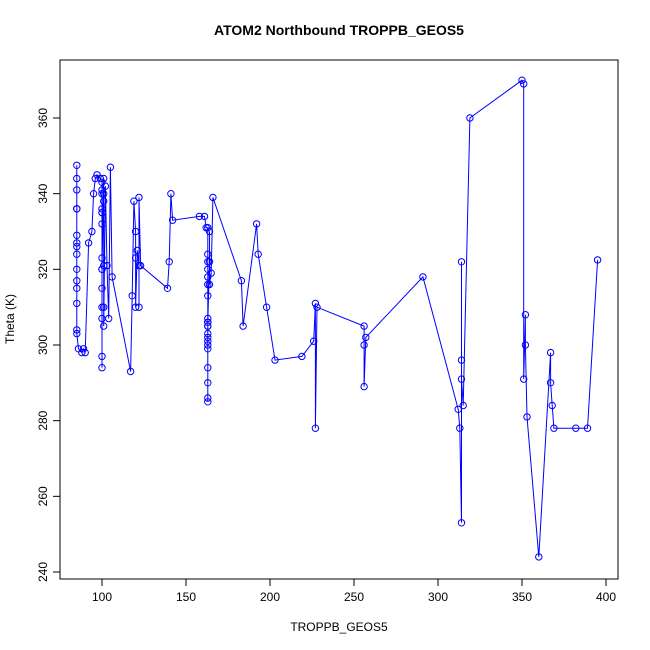 The width and height of the screenshot is (650, 650). I want to click on x-tick-label: 200, so click(270, 597).